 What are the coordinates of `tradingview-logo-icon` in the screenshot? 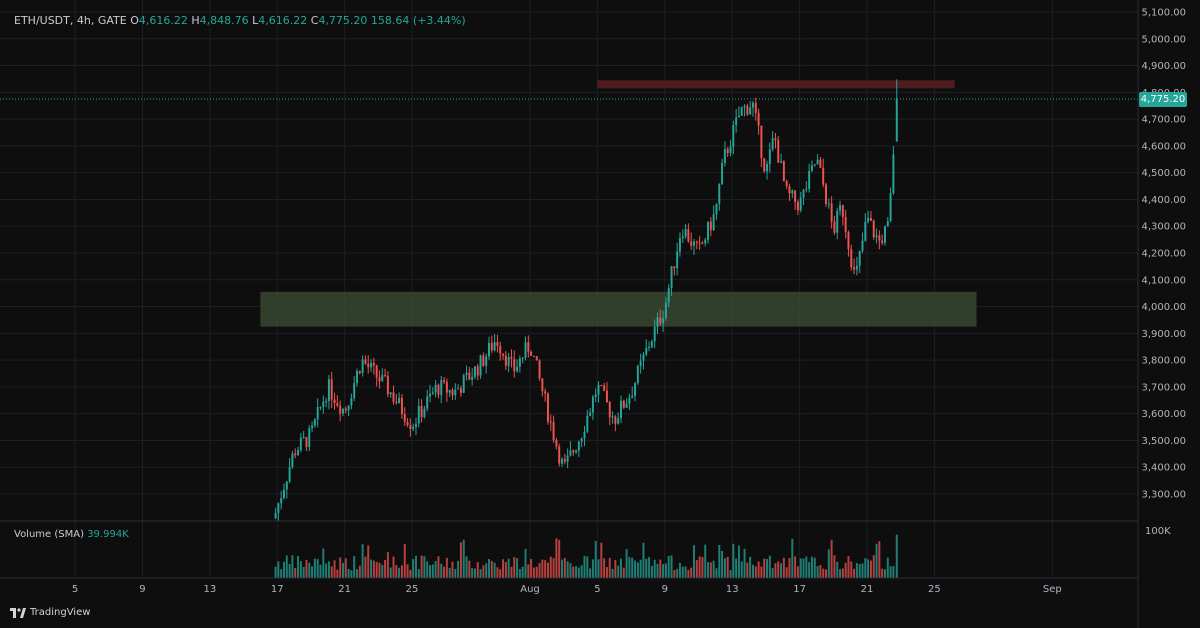 It's located at (18, 612).